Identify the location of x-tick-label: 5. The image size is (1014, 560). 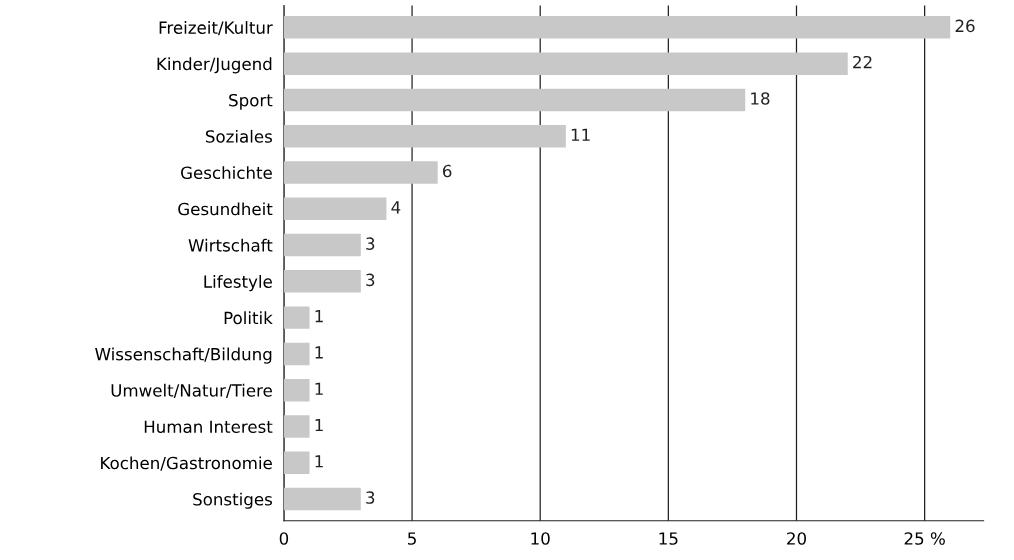
(412, 538).